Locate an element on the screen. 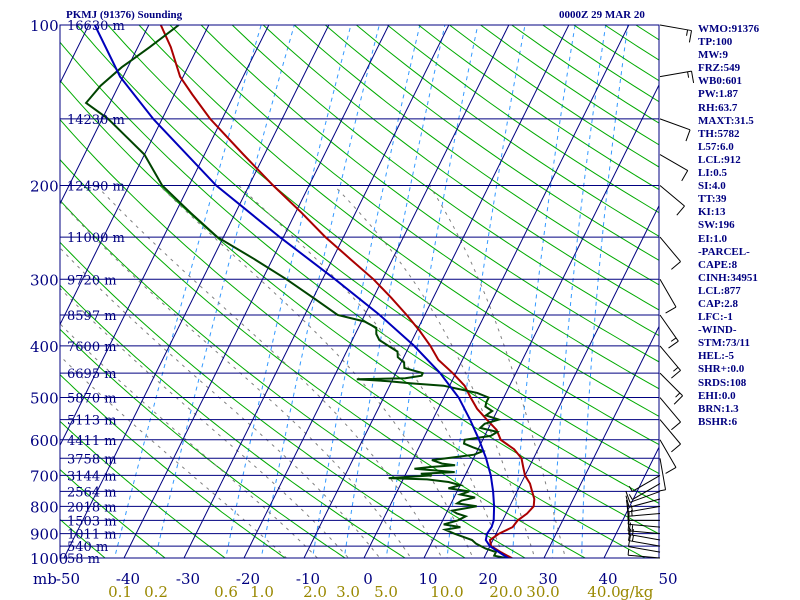 This screenshot has width=800, height=600. height-label: 3144 m is located at coordinates (92, 476).